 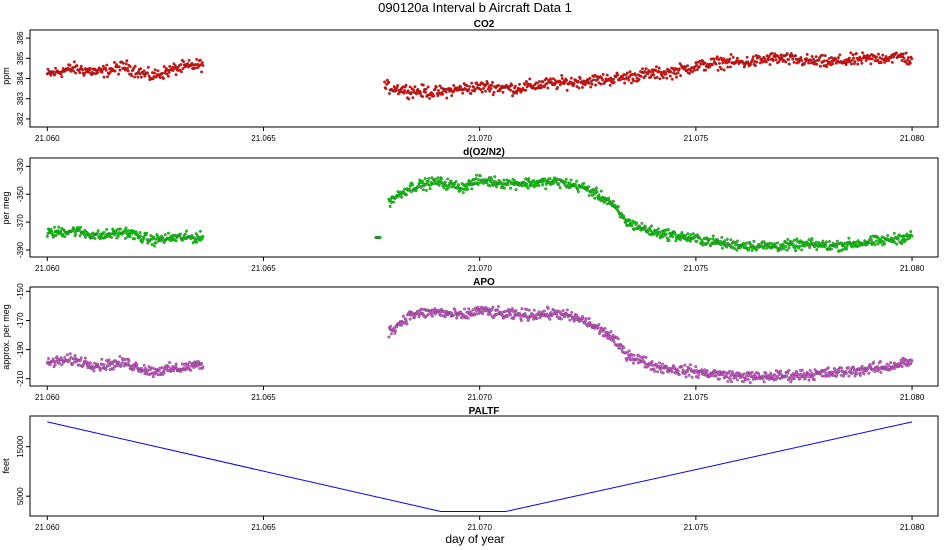 I want to click on x-tick-label: 21.070, so click(x=479, y=268).